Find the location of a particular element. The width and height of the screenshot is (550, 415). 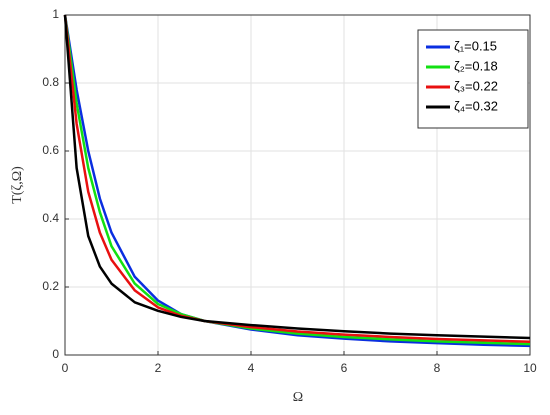

y-tick-label: 0.4 is located at coordinates (50, 218).